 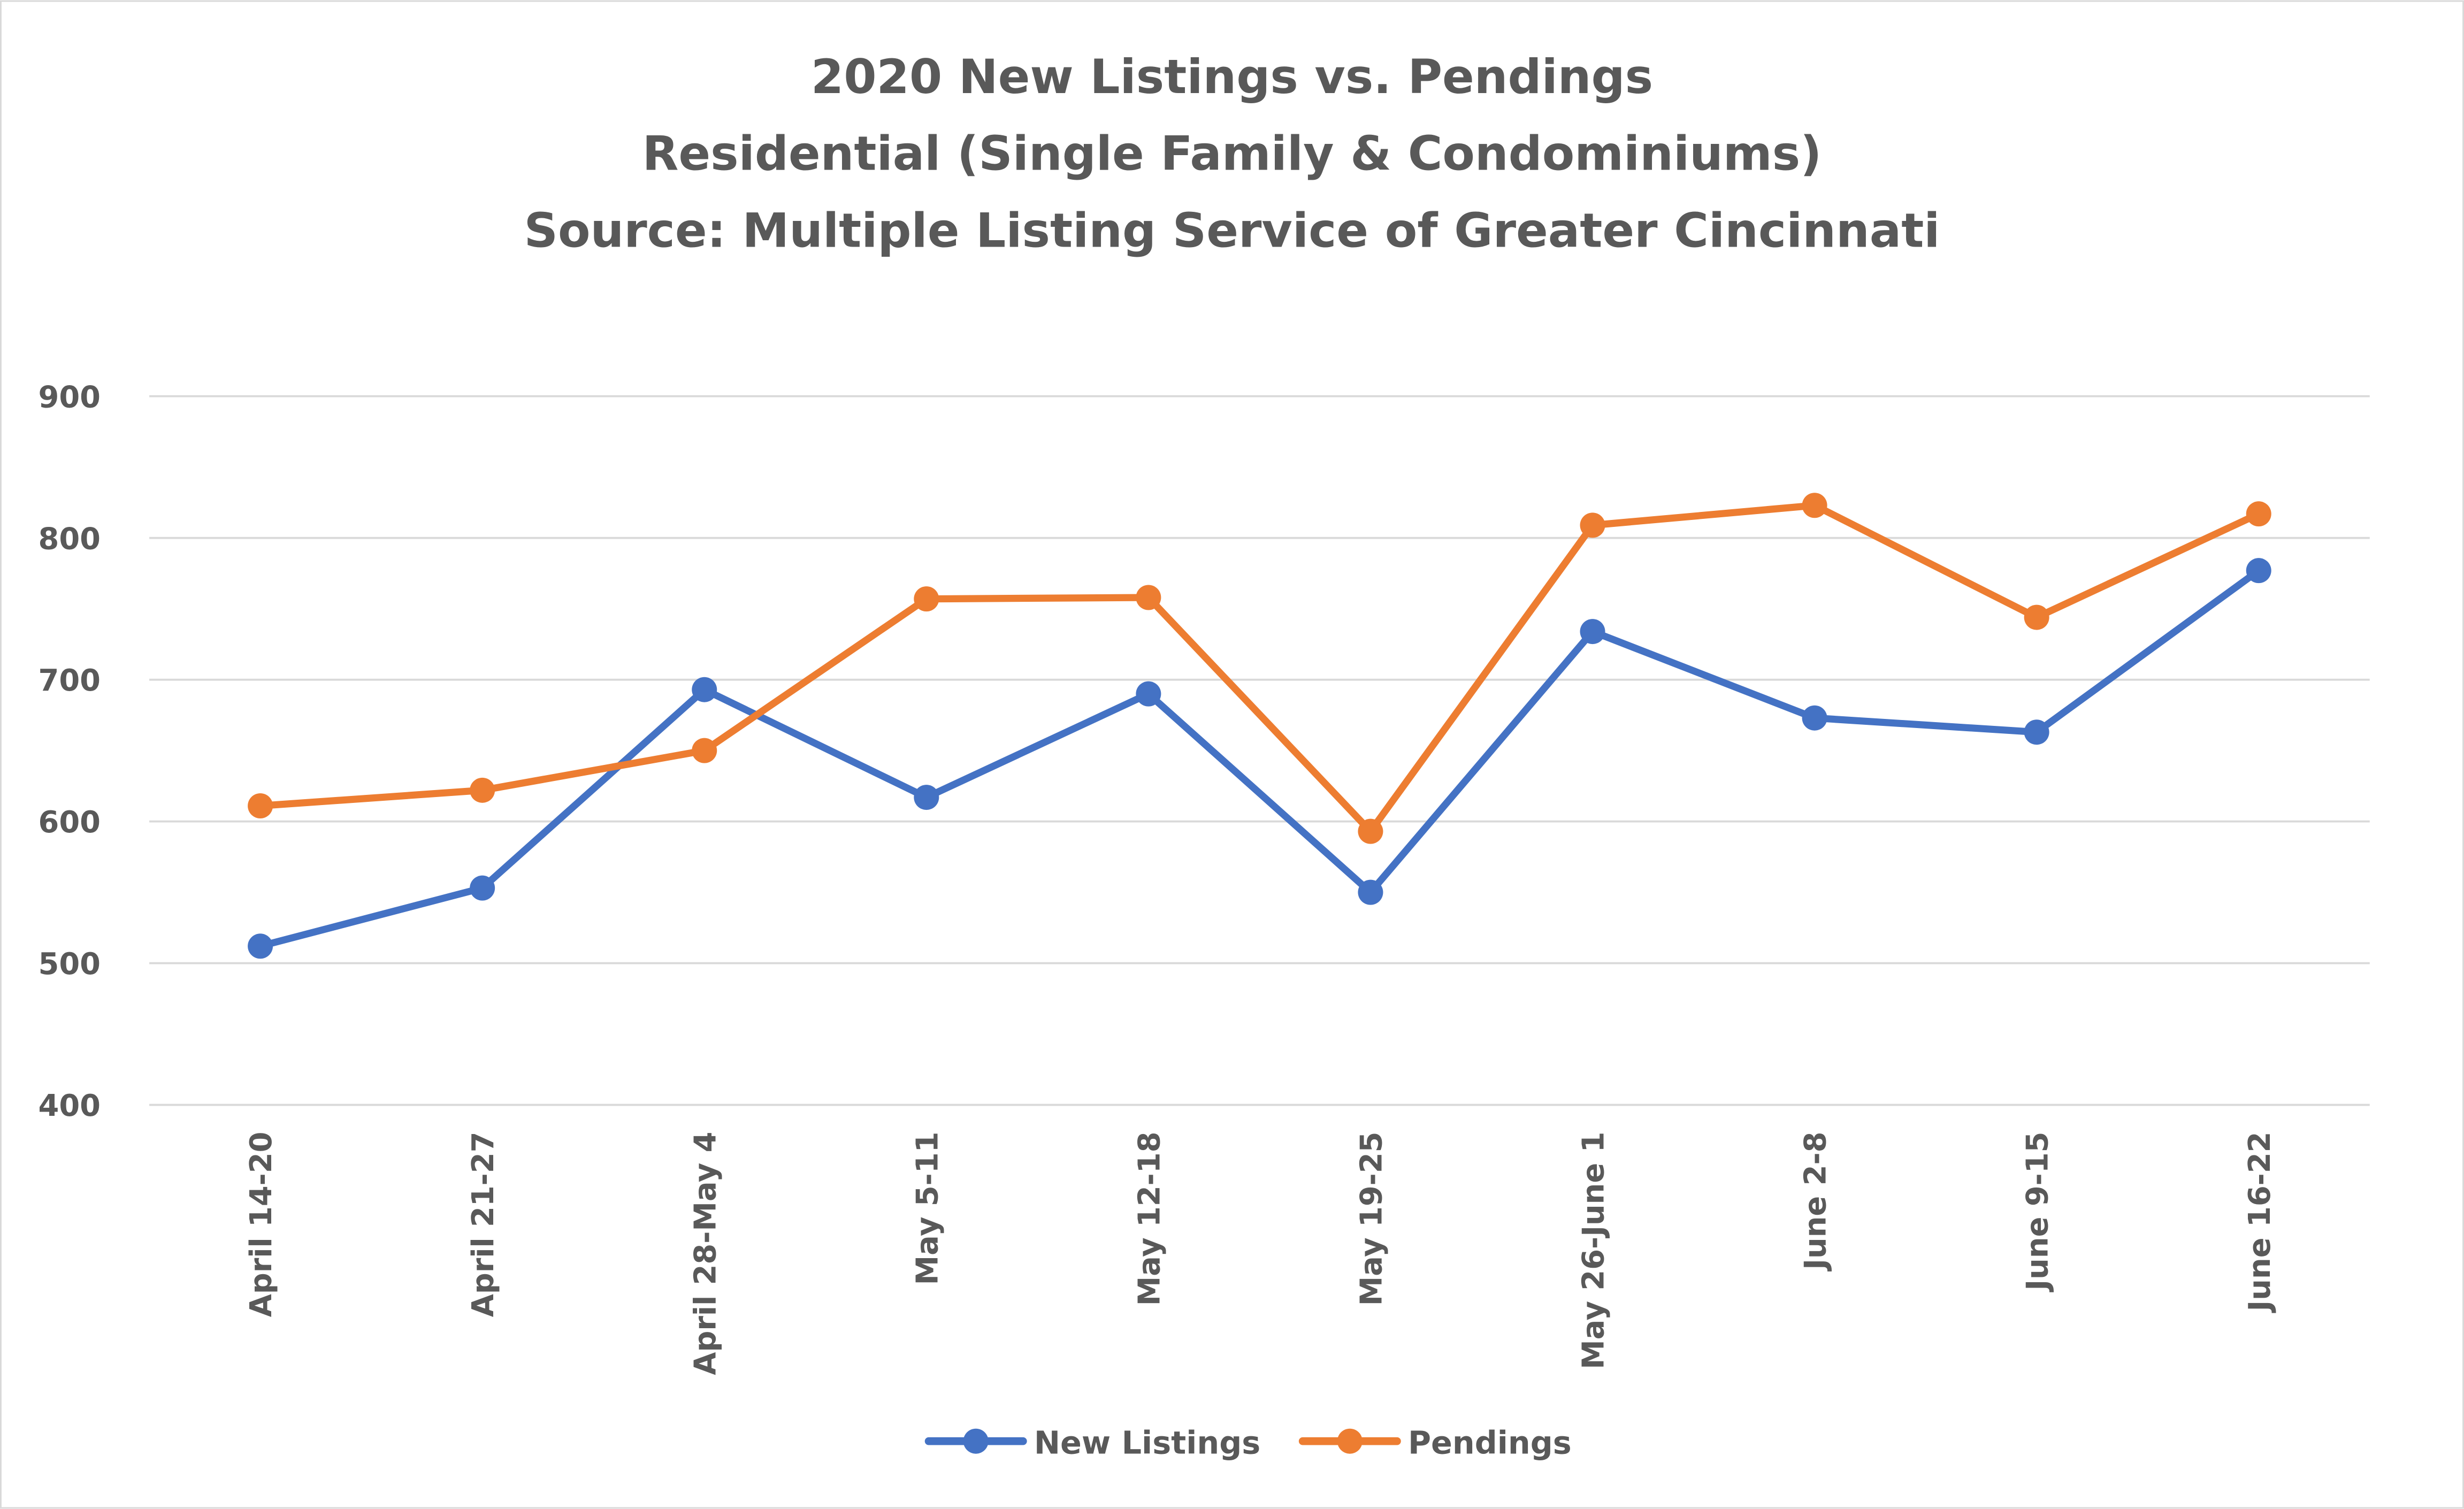 What do you see at coordinates (70, 680) in the screenshot?
I see `y-tick-label: 700` at bounding box center [70, 680].